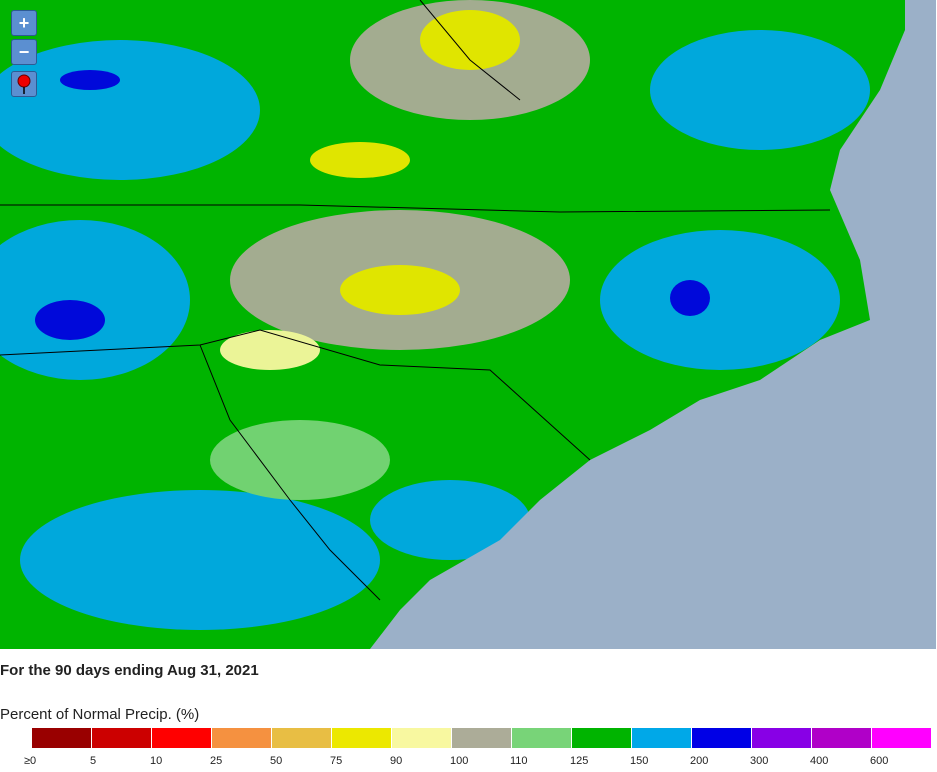 The image size is (937, 772). Describe the element at coordinates (276, 761) in the screenshot. I see `legend-label: 50` at that location.